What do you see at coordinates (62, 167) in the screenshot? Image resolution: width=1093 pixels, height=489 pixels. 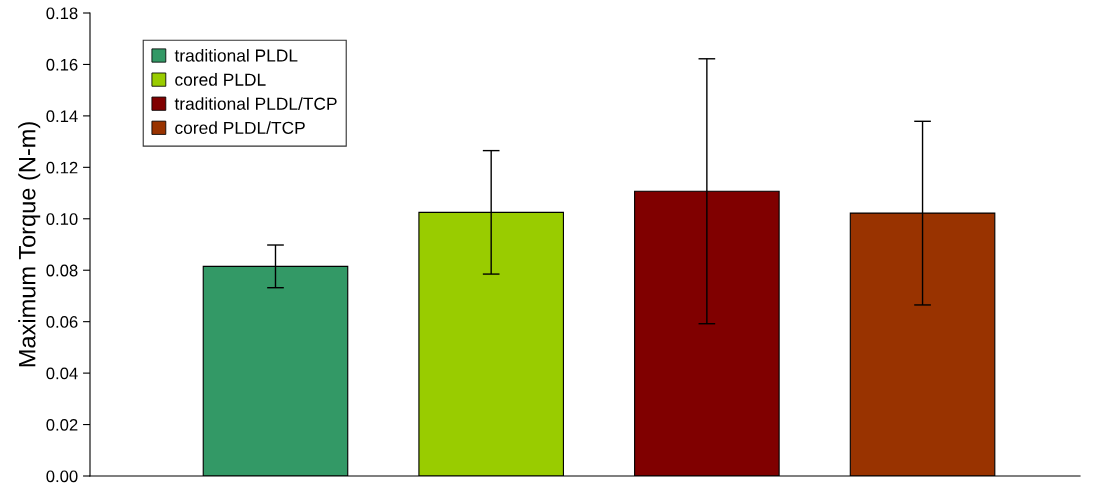 I see `y-tick-label: 0.12` at bounding box center [62, 167].